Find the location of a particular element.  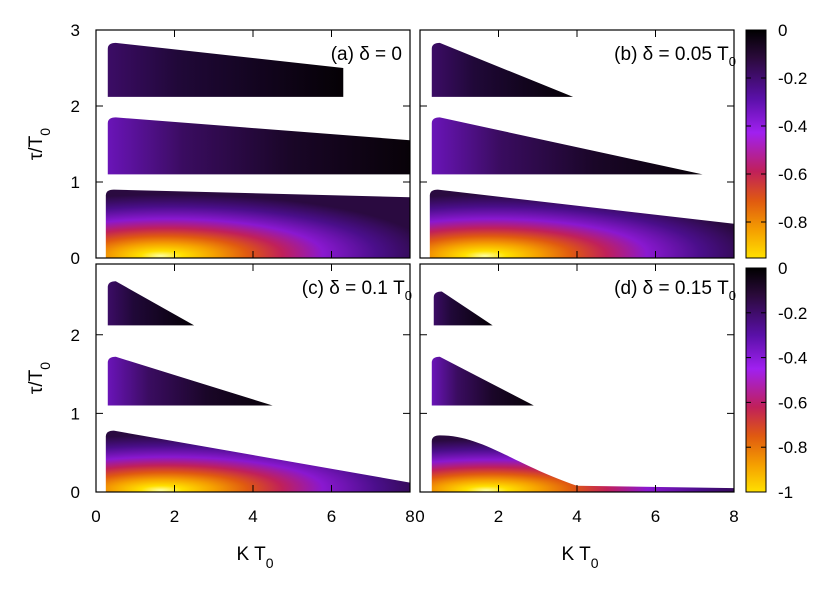

panel-label-1: (b) δ = 0.05 T0 is located at coordinates (675, 56).